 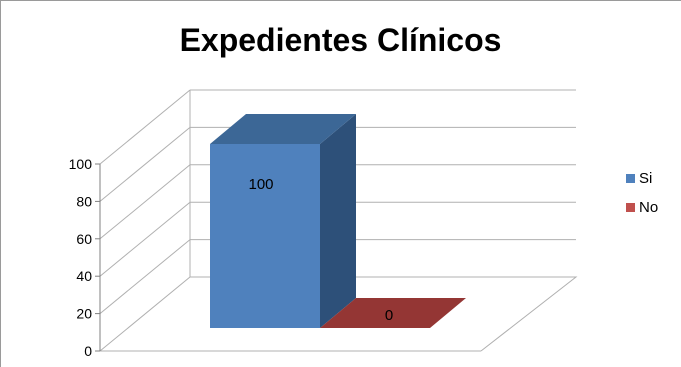 I want to click on legend-swatch-no, so click(x=630, y=207).